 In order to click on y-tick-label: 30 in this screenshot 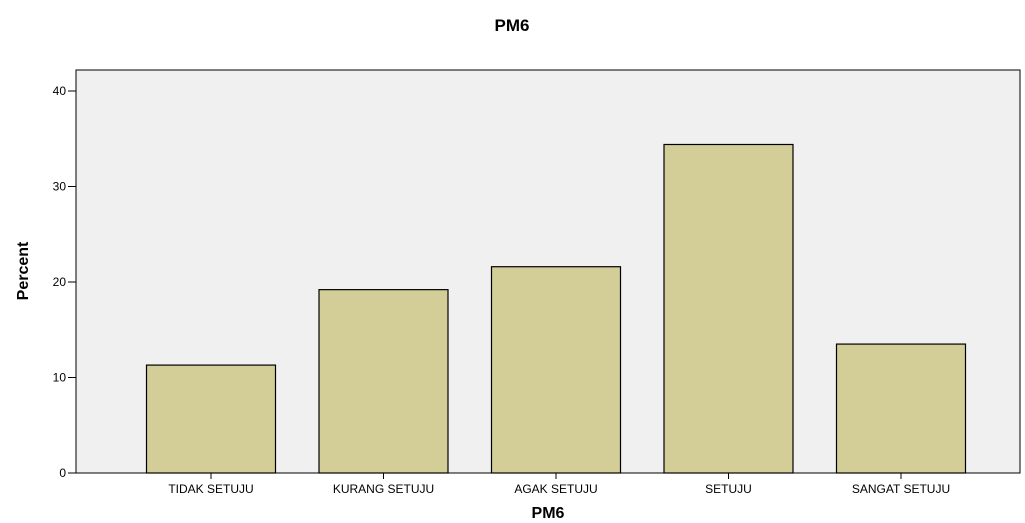, I will do `click(60, 187)`.